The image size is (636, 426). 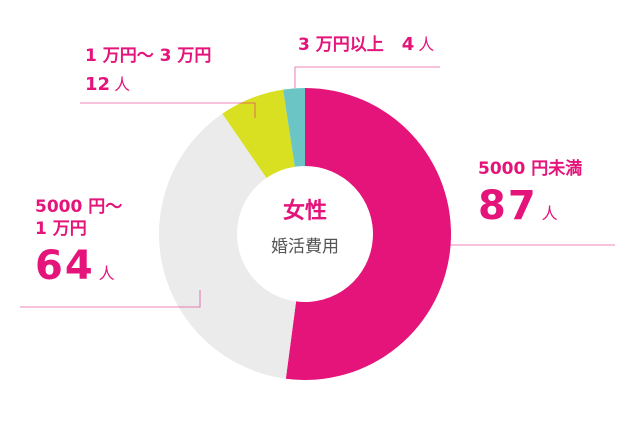 What do you see at coordinates (98, 85) in the screenshot?
I see `value-label: 12` at bounding box center [98, 85].